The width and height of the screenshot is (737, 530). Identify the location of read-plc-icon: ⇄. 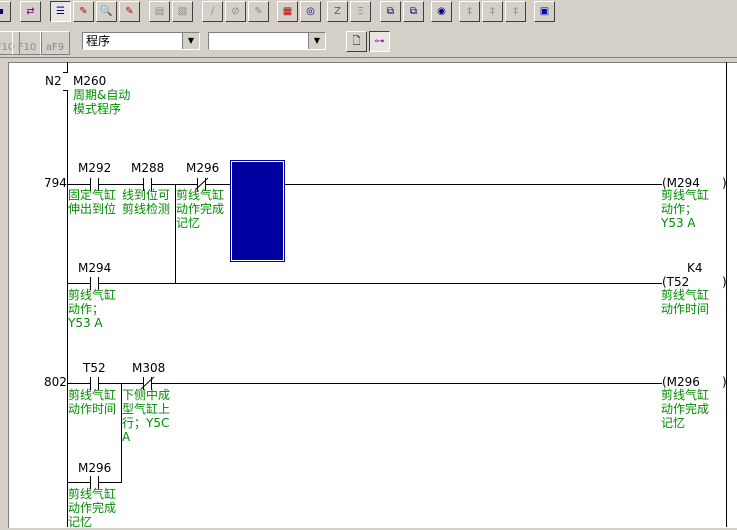
(30, 11).